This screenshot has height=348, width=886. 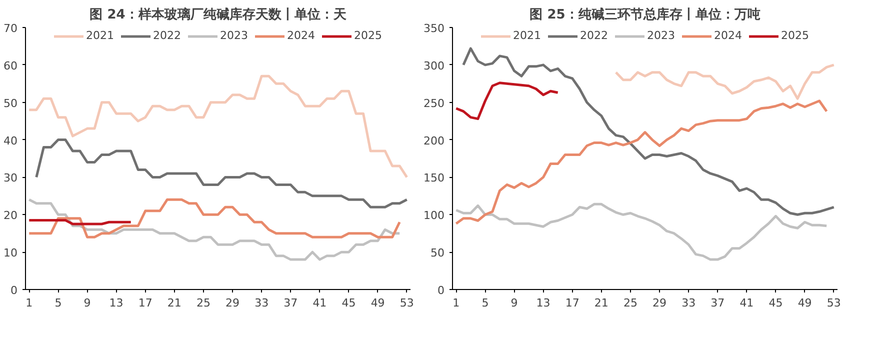 I want to click on y-tick-label: 300, so click(x=434, y=65).